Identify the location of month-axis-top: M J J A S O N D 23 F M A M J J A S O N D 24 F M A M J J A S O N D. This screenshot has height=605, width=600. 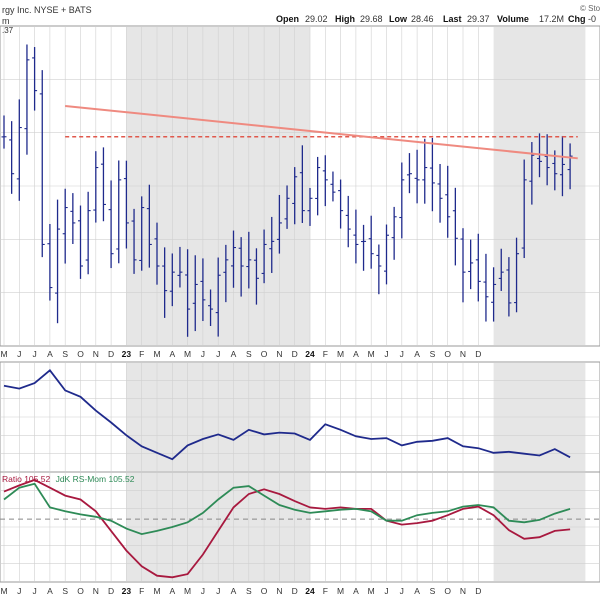
(240, 354).